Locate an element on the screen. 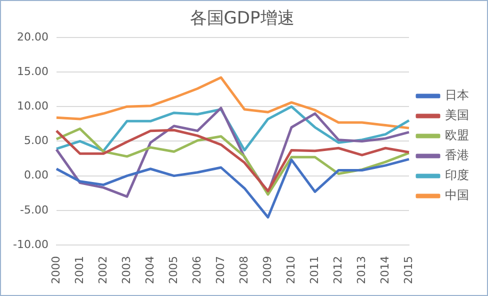  x-tick-label: 2002 is located at coordinates (103, 270).